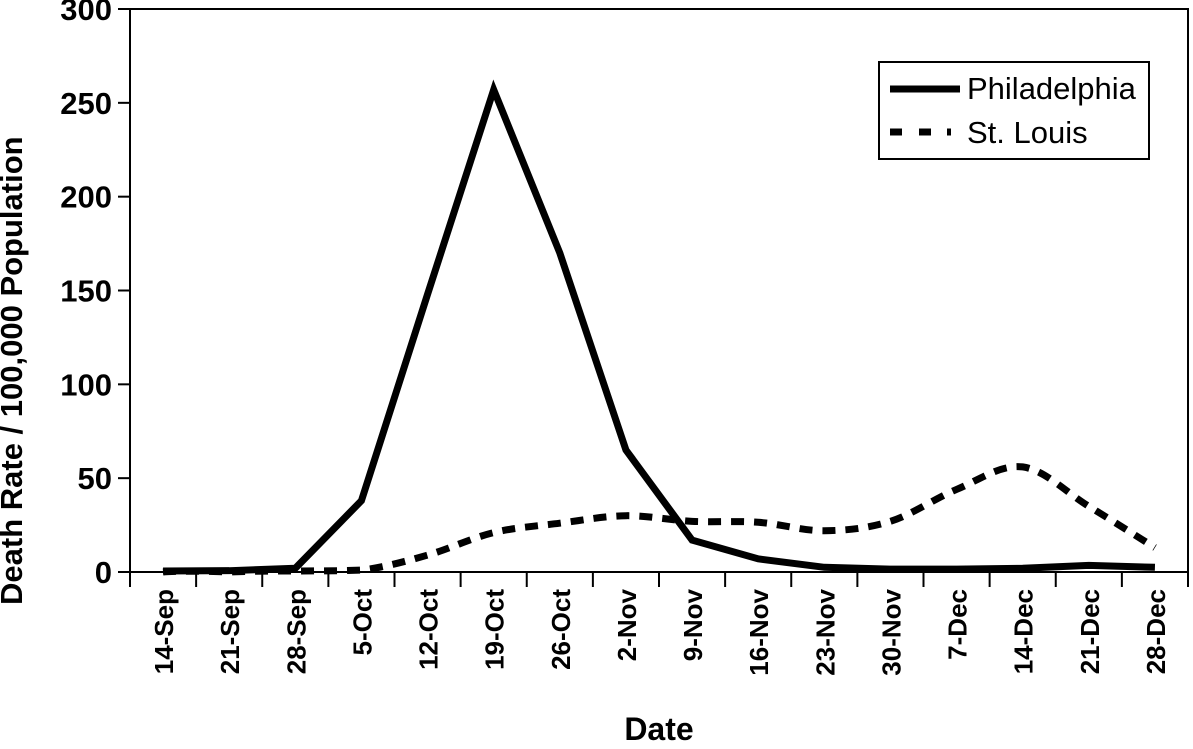 Image resolution: width=1193 pixels, height=749 pixels. What do you see at coordinates (925, 89) in the screenshot?
I see `solid-line-icon` at bounding box center [925, 89].